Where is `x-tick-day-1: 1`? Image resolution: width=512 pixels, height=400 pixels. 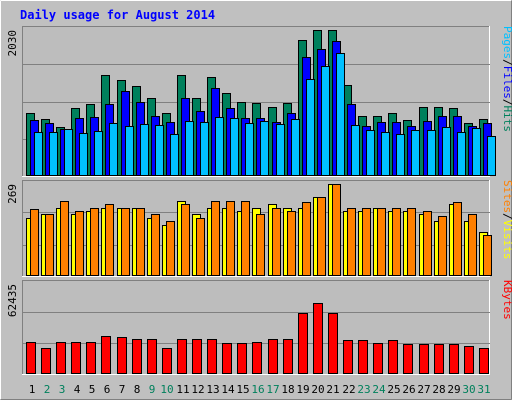 x-tick-day-1: 1 is located at coordinates (32, 389).